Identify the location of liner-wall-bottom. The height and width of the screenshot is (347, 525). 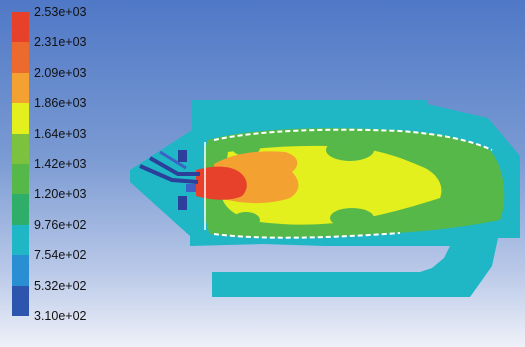
(307, 235).